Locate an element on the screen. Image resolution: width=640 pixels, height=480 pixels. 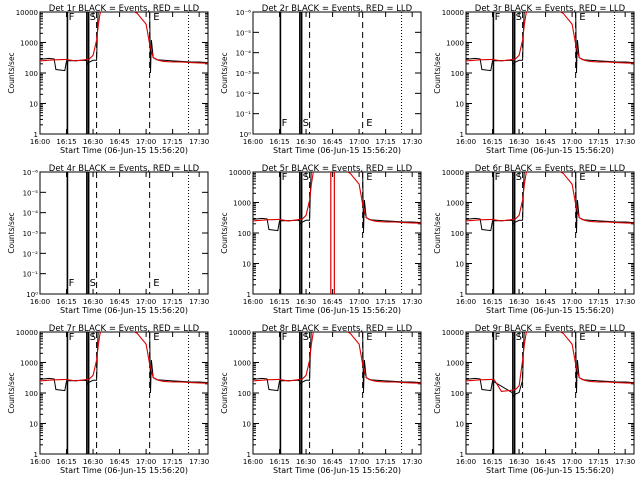
panel-title: Det 2r BLACK = Events, RED = LLD is located at coordinates (337, 9).